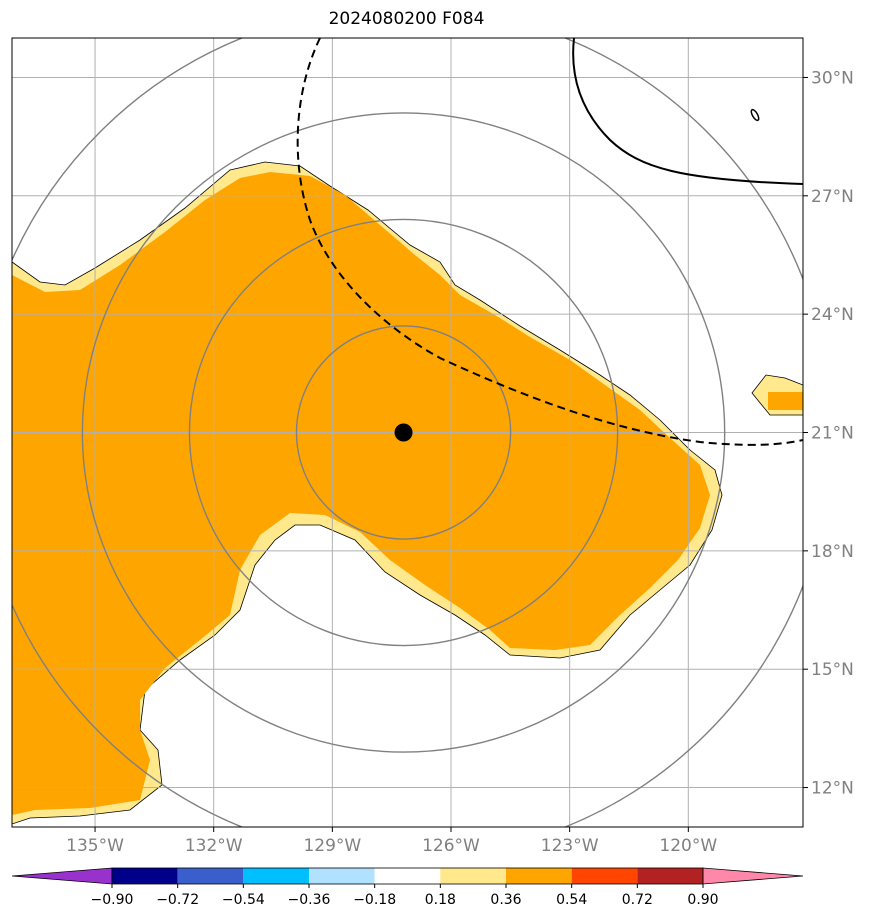 The width and height of the screenshot is (873, 924). Describe the element at coordinates (177, 900) in the screenshot. I see `colorbar-tick-label: −0.72` at that location.